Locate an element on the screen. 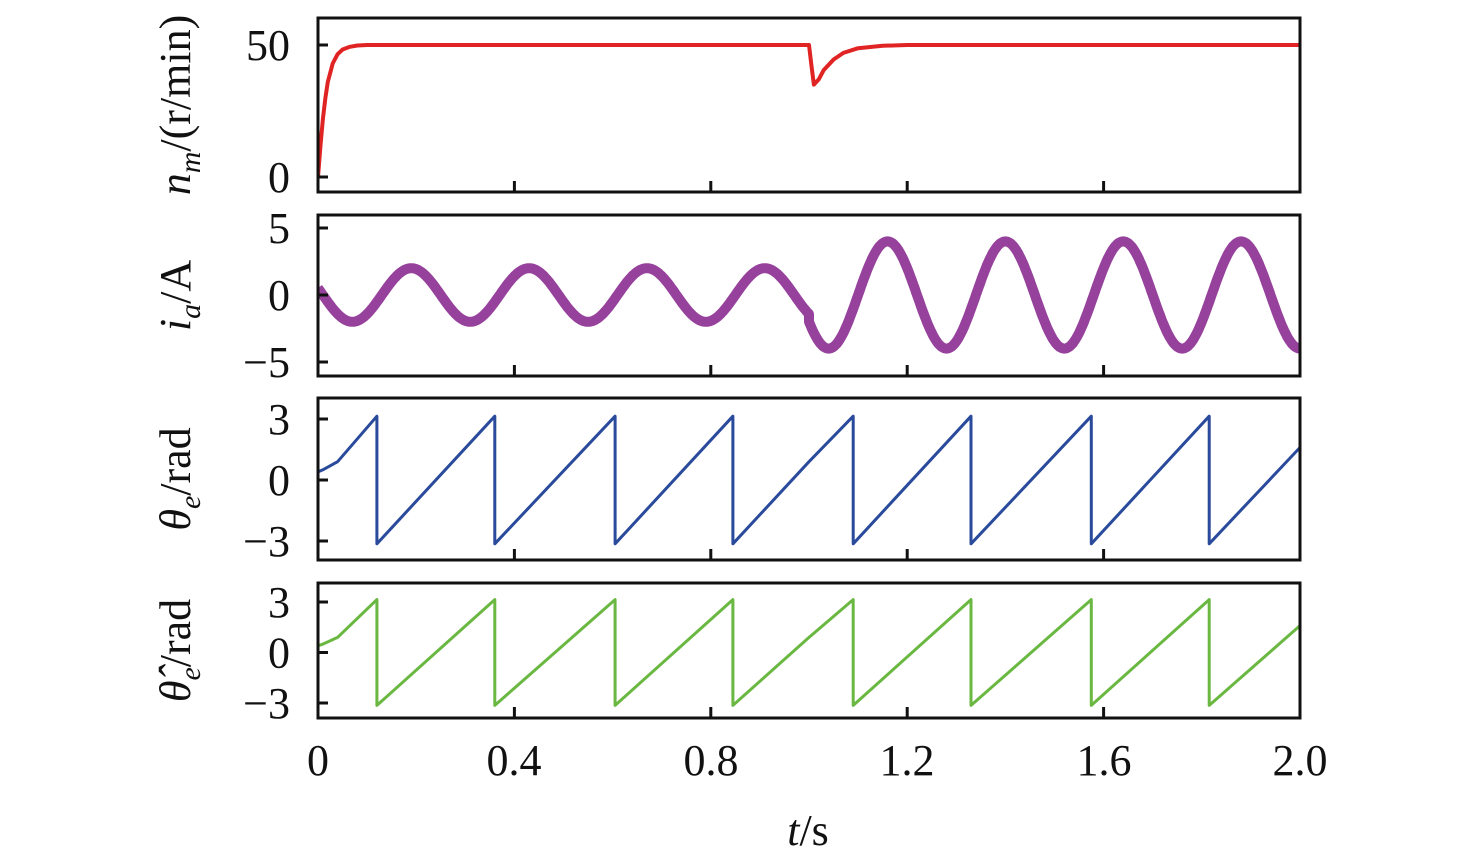 The height and width of the screenshot is (866, 1476). x-axis-symbol: t is located at coordinates (794, 830).